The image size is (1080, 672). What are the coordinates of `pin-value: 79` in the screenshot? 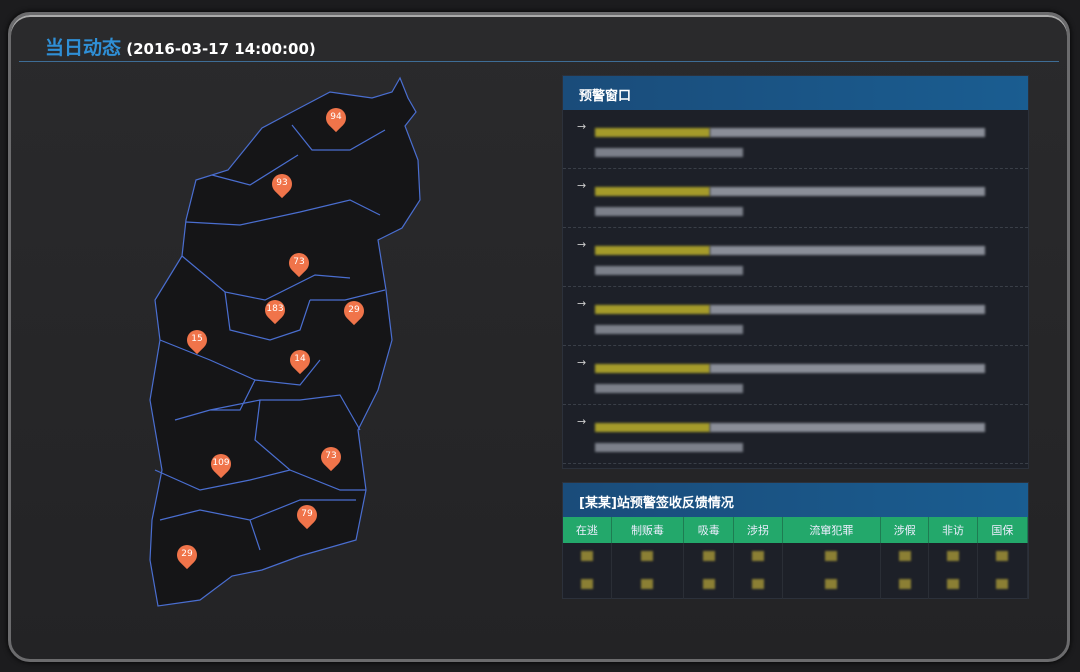 It's located at (307, 514).